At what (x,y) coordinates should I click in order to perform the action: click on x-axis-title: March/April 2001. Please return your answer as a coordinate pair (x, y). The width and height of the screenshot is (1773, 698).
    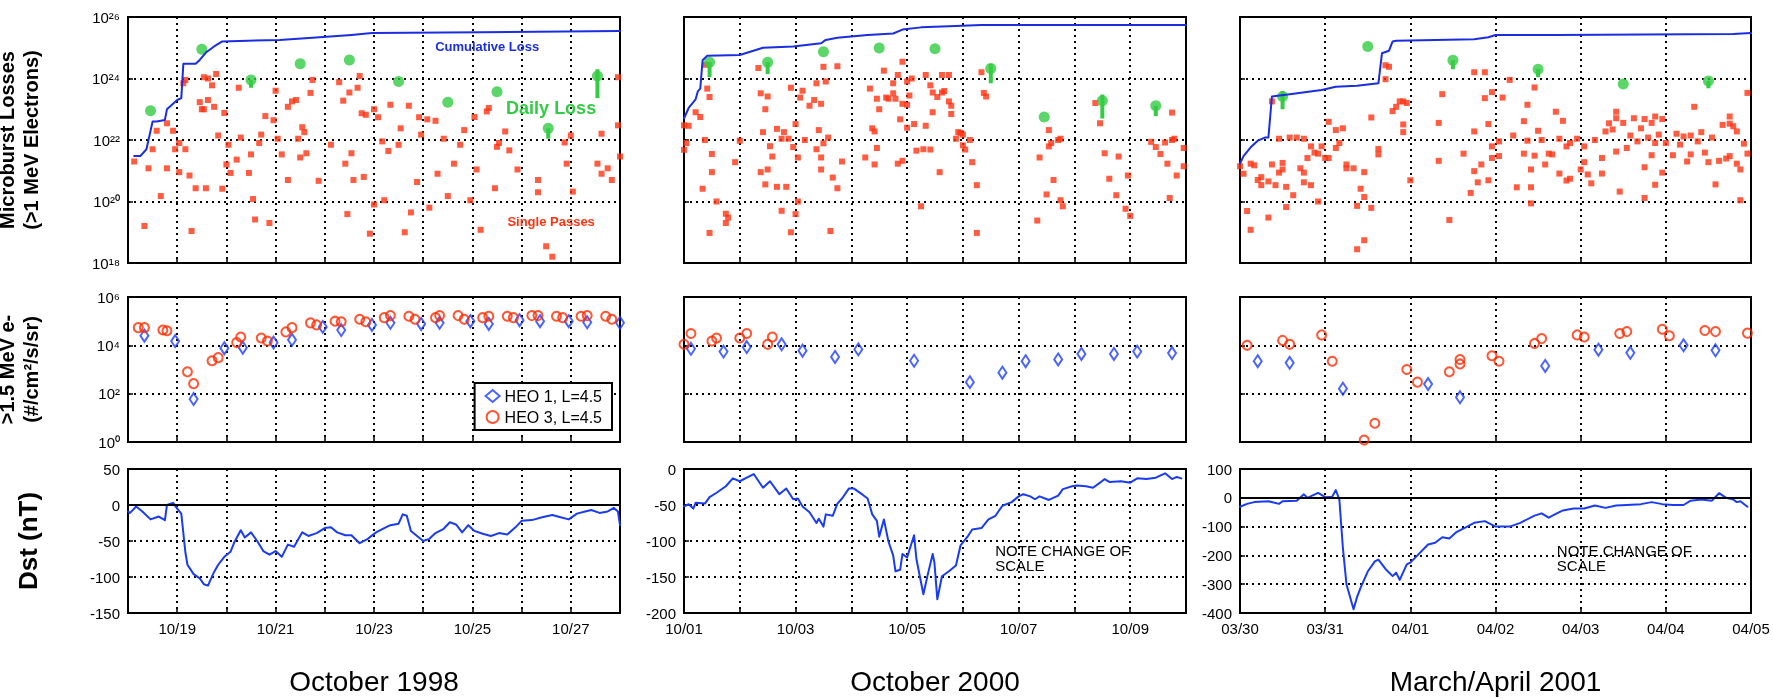
    Looking at the image, I should click on (1495, 681).